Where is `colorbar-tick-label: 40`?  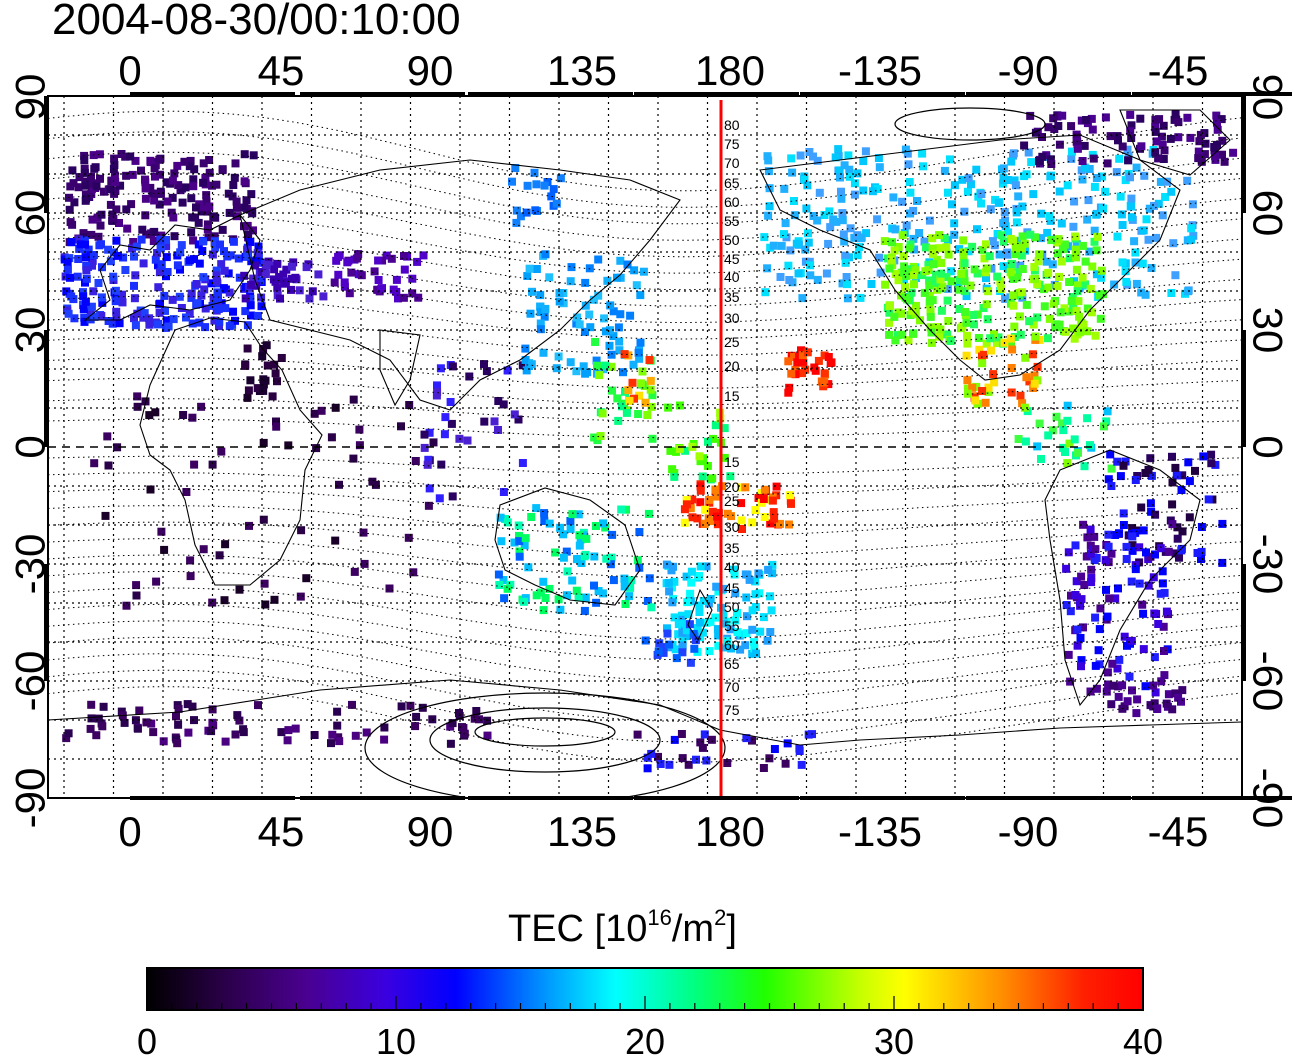 colorbar-tick-label: 40 is located at coordinates (1143, 1041).